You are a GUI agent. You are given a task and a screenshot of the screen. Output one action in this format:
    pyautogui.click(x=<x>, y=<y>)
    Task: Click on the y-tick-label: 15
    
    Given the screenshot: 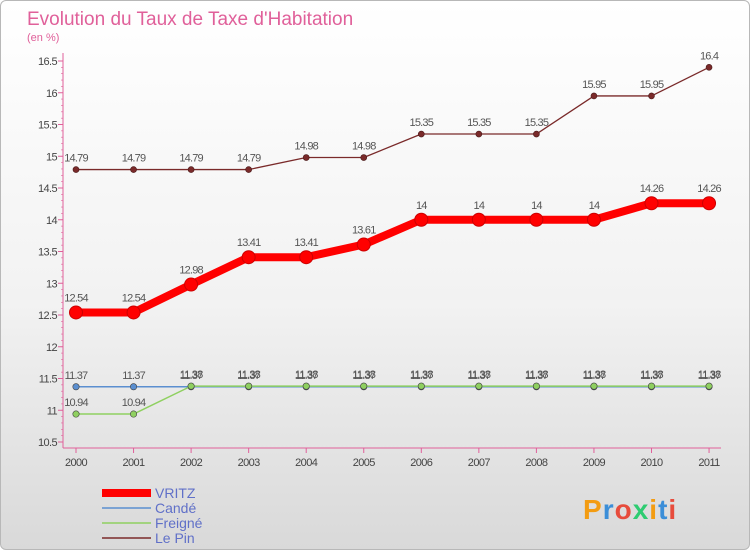 What is the action you would take?
    pyautogui.click(x=52, y=157)
    